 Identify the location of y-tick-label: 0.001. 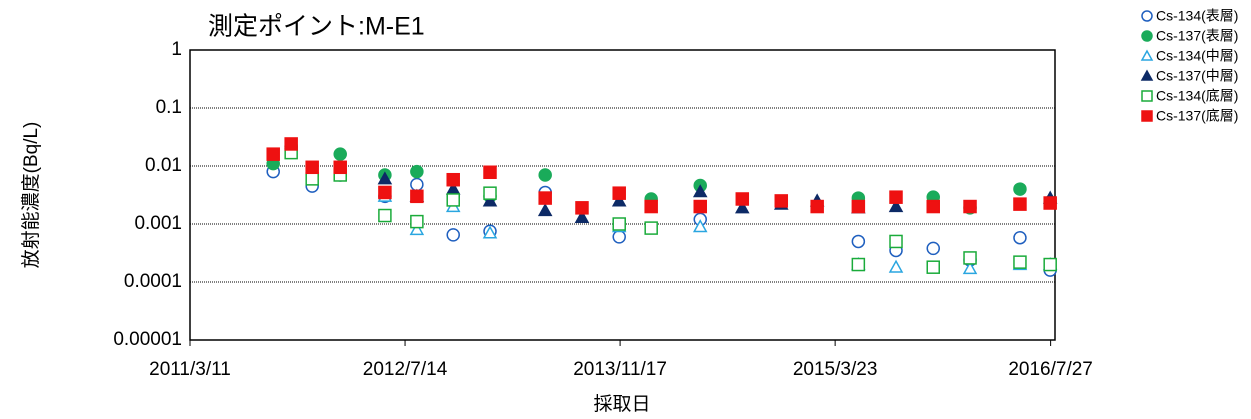
(158, 223).